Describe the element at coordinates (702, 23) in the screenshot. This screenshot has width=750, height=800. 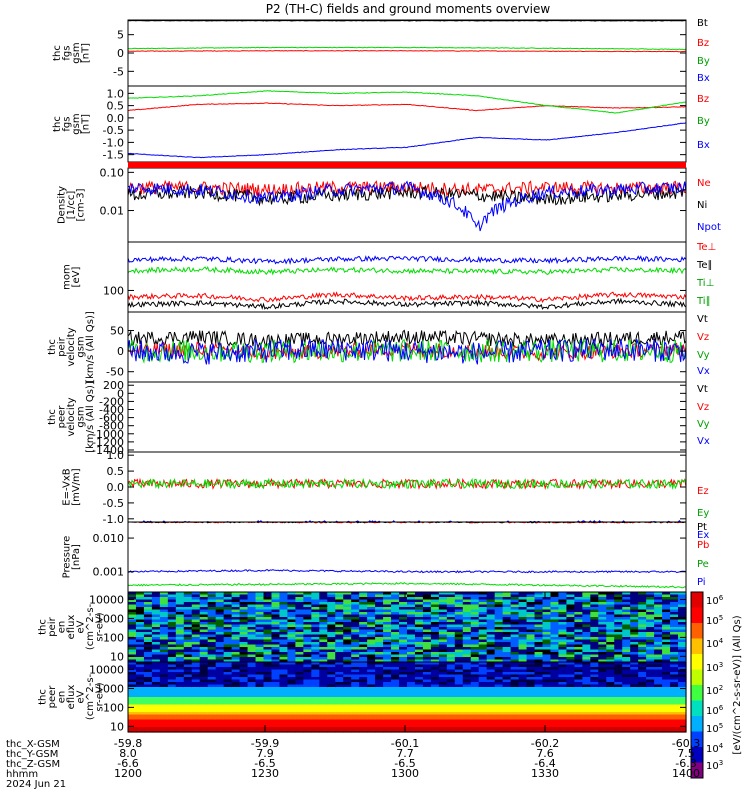
I see `legend-label: Bt` at that location.